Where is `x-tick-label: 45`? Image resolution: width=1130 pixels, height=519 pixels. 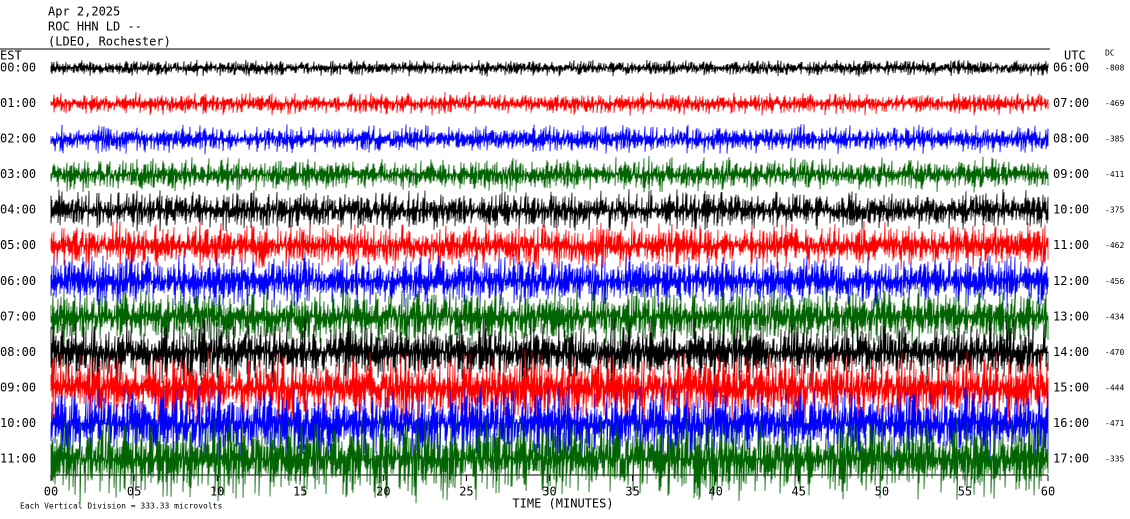 x-tick-label: 45 is located at coordinates (799, 492).